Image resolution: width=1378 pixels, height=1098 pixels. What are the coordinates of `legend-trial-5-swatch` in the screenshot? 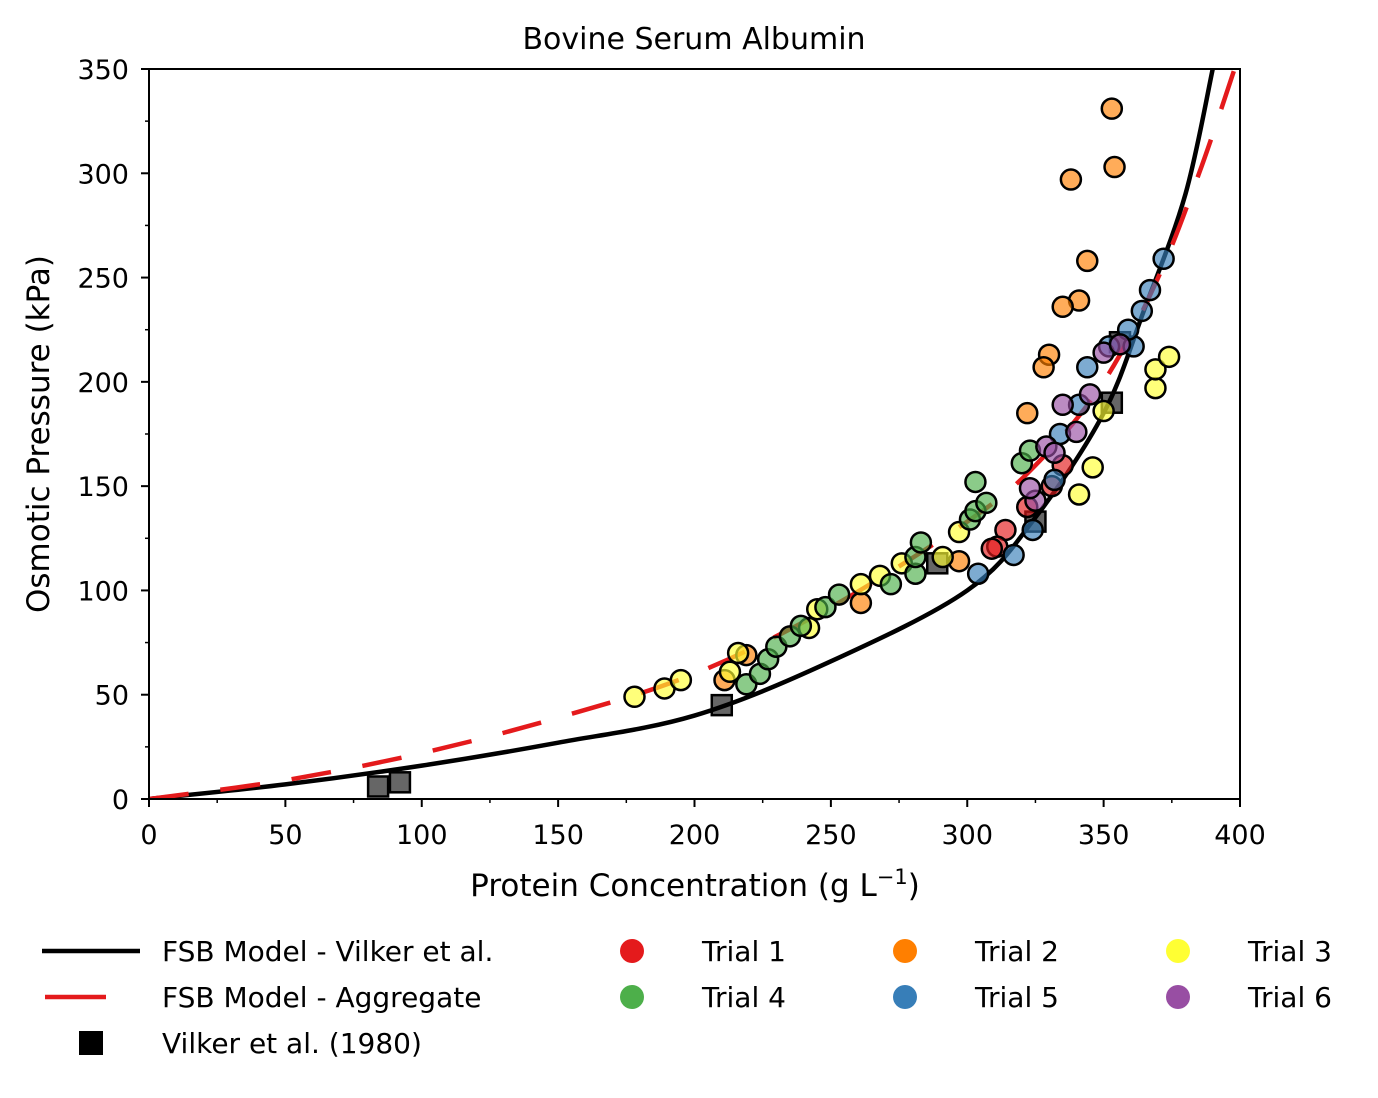 It's located at (905, 997).